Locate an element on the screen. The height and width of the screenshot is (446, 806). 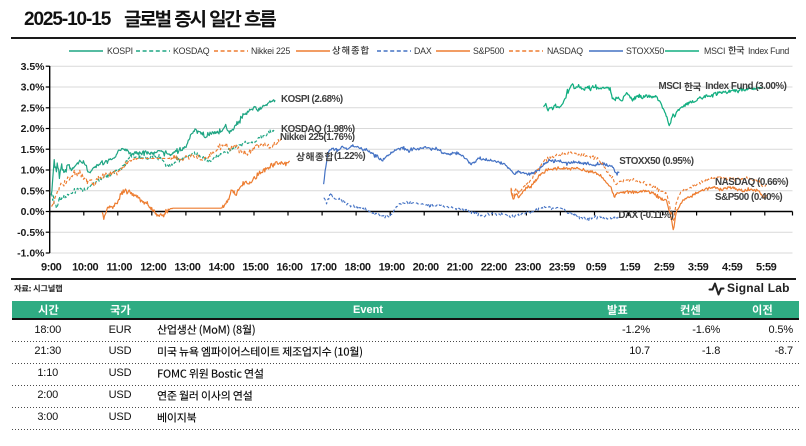
svg-text: 21:00 is located at coordinates (460, 268).